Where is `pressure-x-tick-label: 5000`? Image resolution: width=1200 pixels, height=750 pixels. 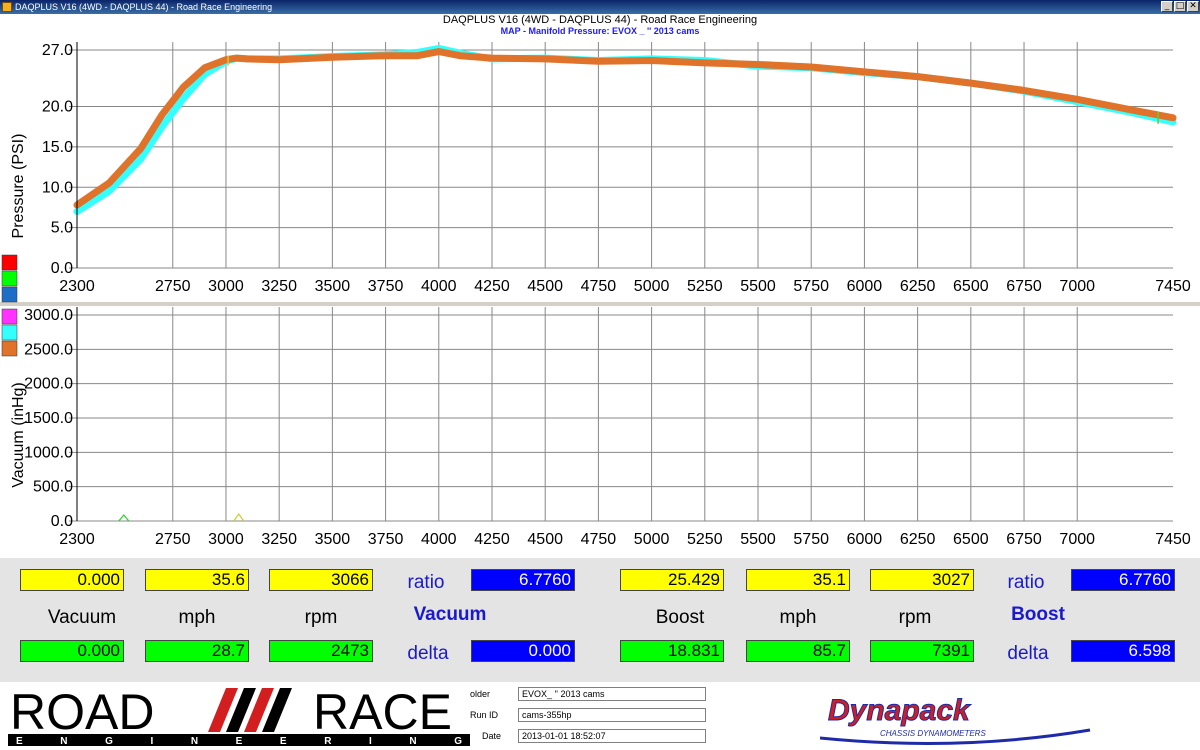 pressure-x-tick-label: 5000 is located at coordinates (652, 286).